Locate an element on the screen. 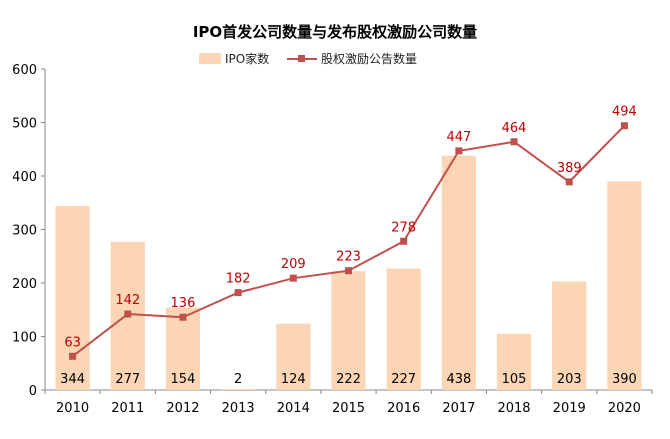 This screenshot has height=439, width=670. bar-data-label: 105 is located at coordinates (514, 379).